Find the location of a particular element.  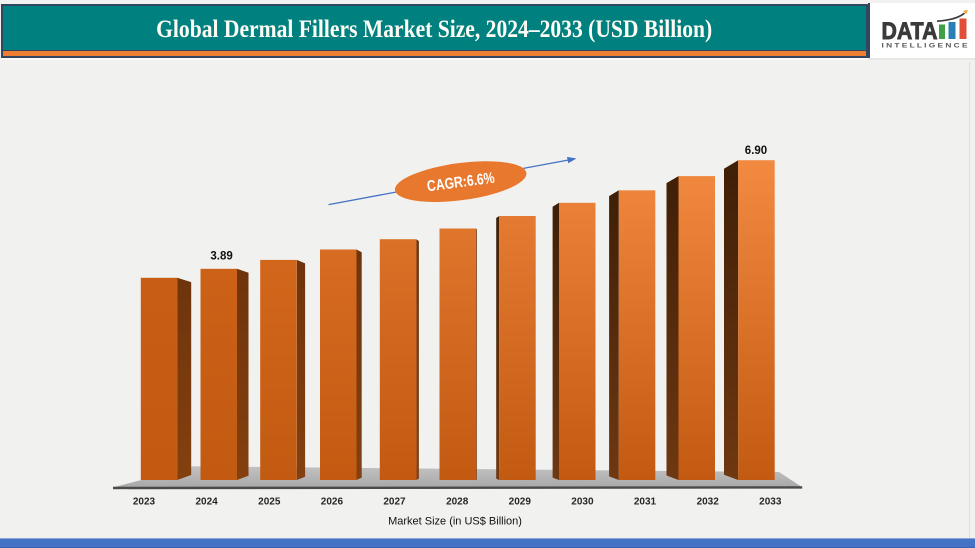

svg-text: I N T E L L I G E N C E is located at coordinates (925, 46).